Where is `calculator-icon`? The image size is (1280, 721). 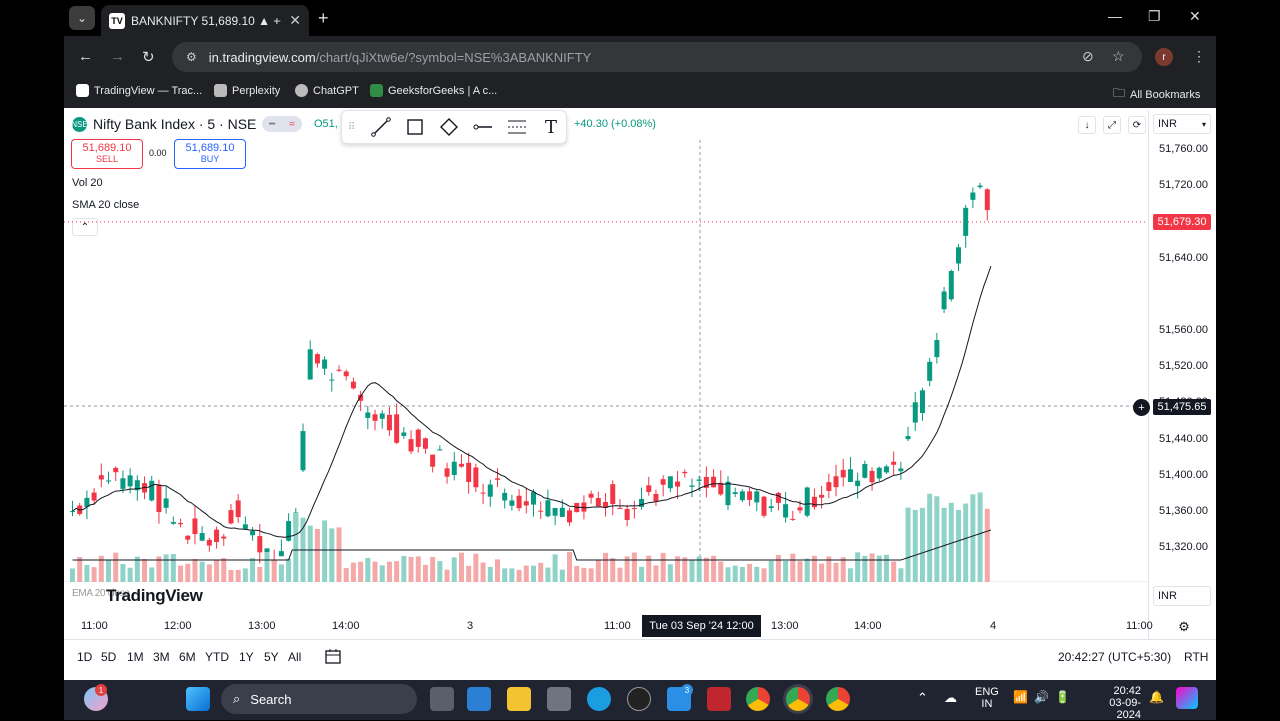 calculator-icon is located at coordinates (559, 699).